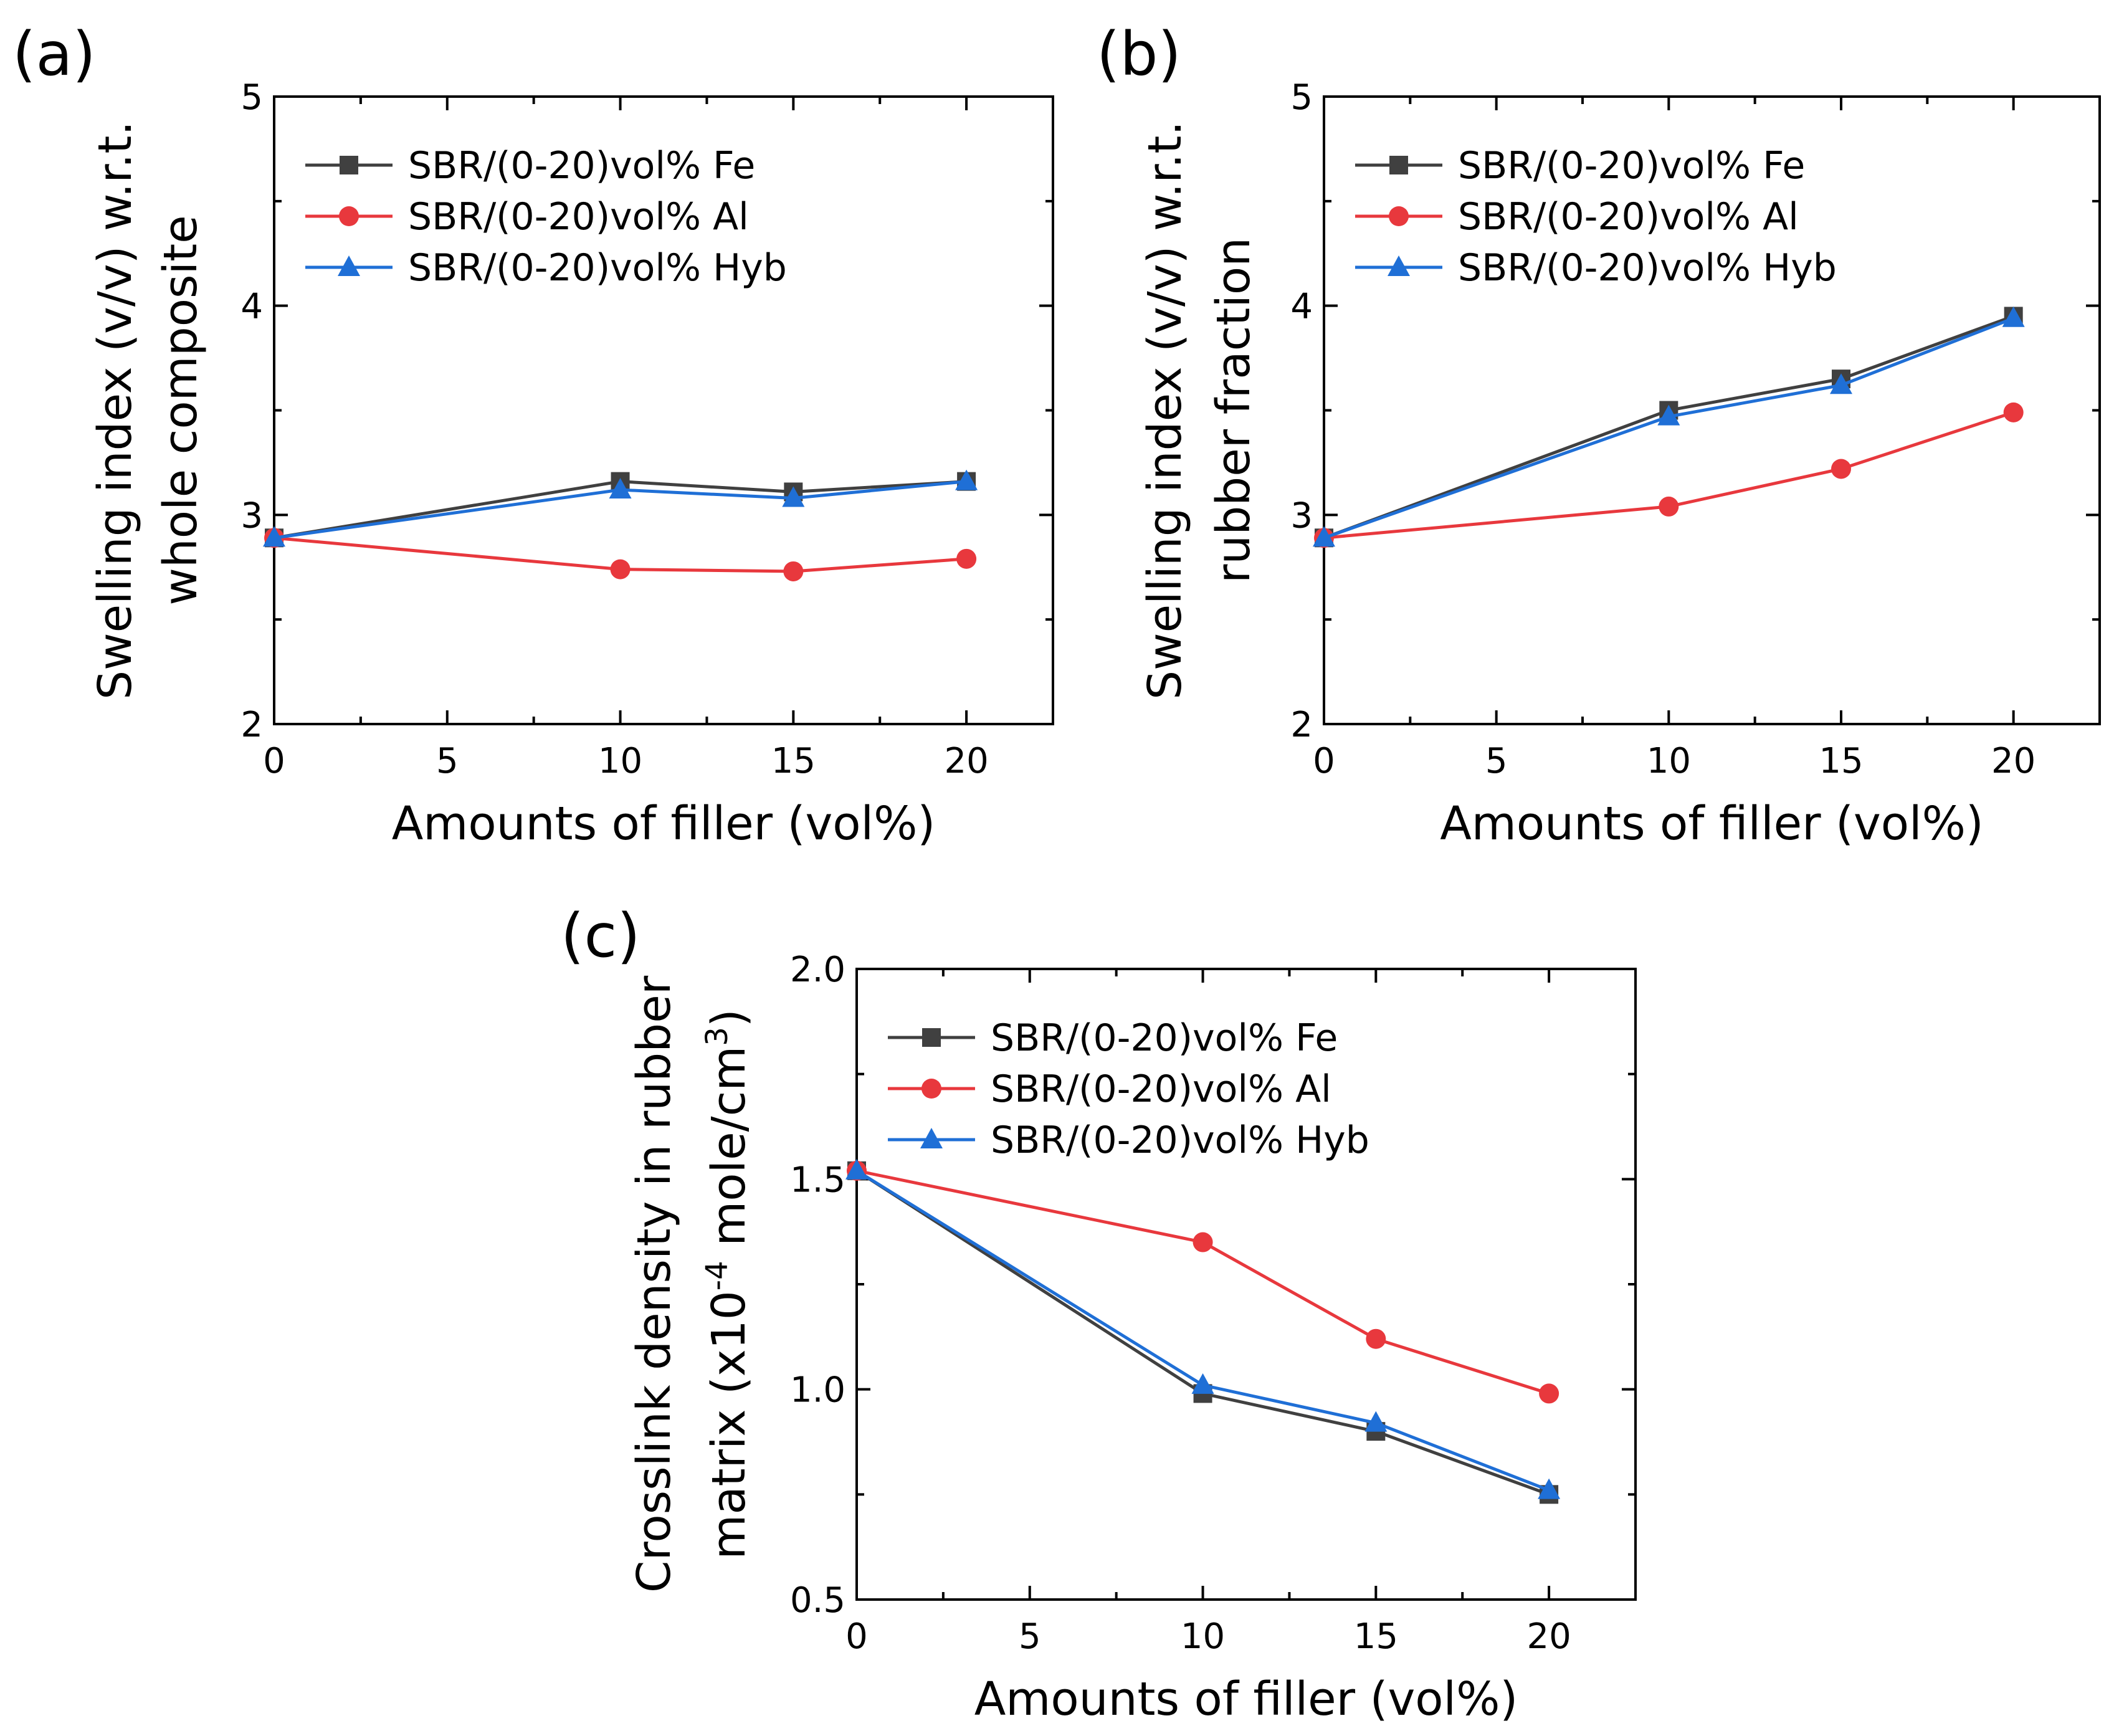 Image resolution: width=2114 pixels, height=1736 pixels. Describe the element at coordinates (729, 1425) in the screenshot. I see `y-axis-title-text: matrix (x10` at that location.